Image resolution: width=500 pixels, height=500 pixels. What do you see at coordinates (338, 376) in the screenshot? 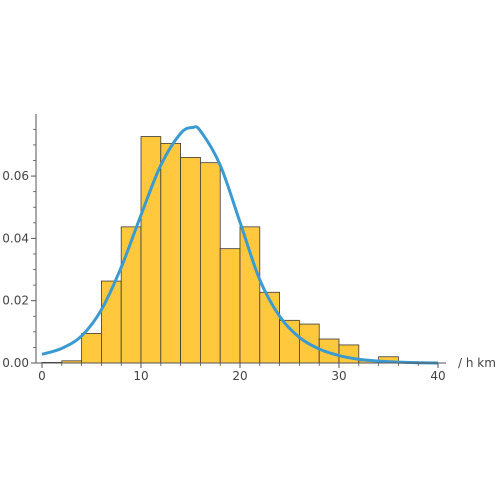
I see `x-tick-label-3: 30` at bounding box center [338, 376].